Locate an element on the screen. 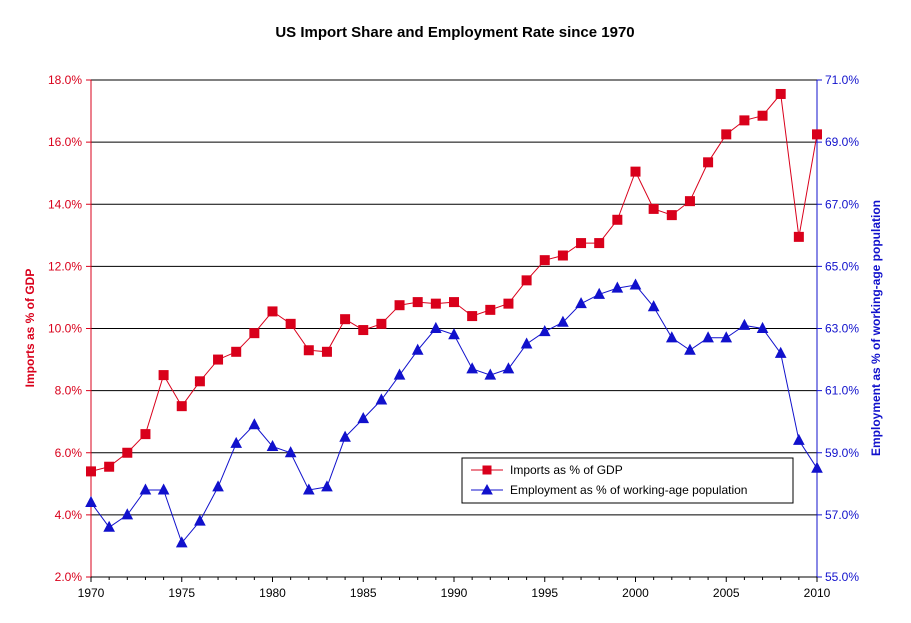 The image size is (911, 623). left-tick-label: 4.0% is located at coordinates (69, 515).